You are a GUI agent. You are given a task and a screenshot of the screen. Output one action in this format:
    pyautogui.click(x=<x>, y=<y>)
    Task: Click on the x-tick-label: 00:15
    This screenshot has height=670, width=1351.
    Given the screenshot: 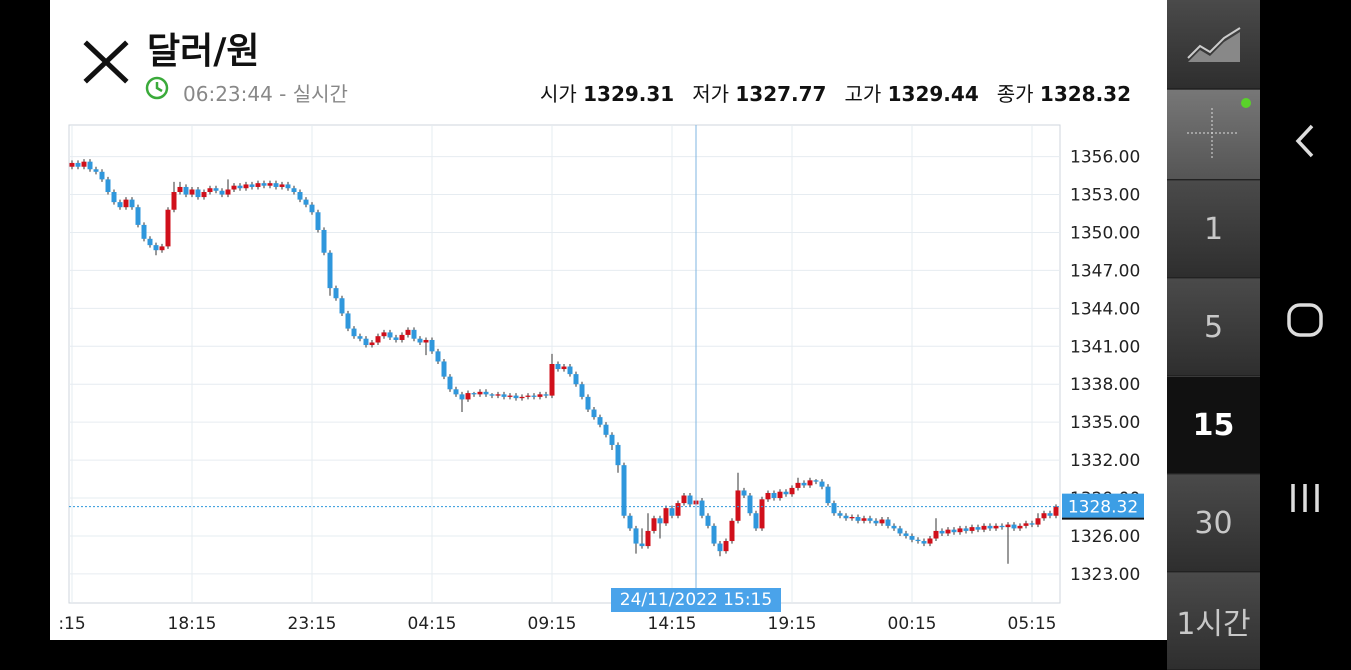 What is the action you would take?
    pyautogui.click(x=912, y=624)
    